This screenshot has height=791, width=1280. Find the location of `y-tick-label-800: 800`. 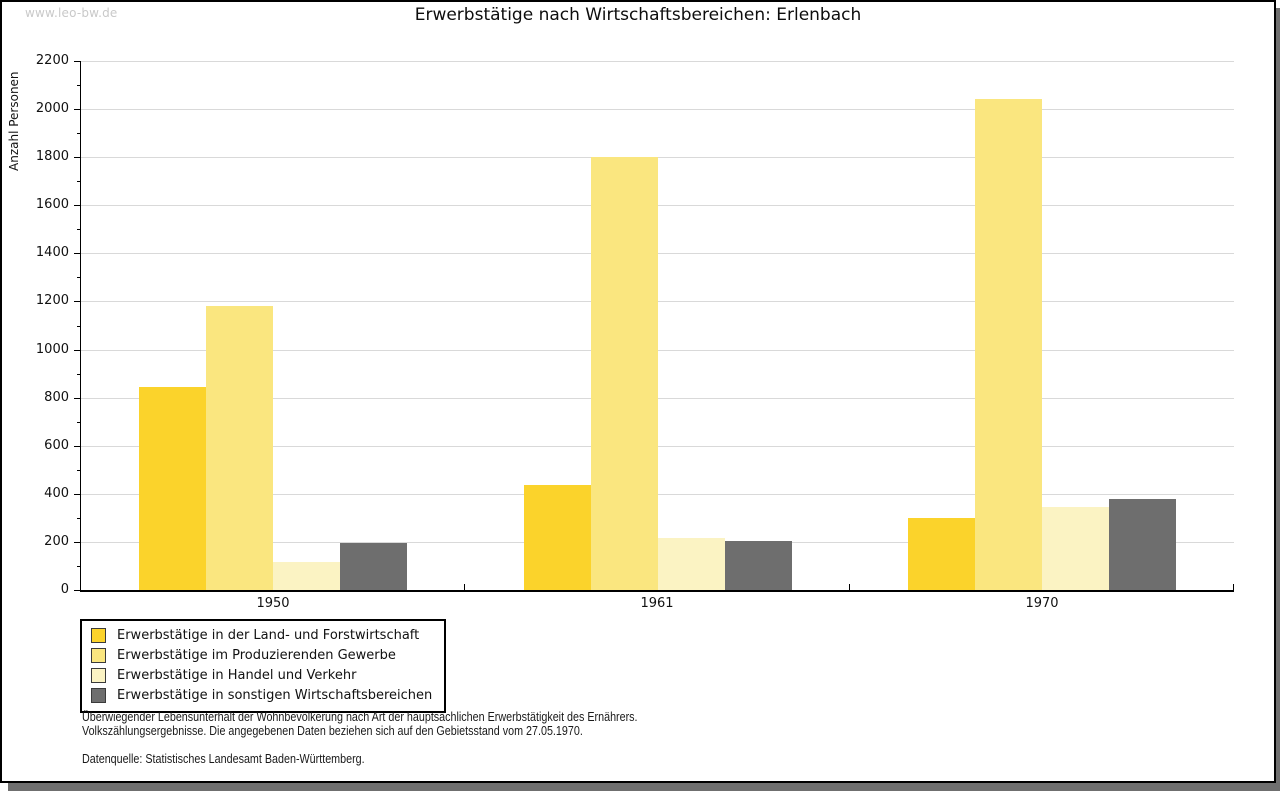

y-tick-label-800: 800 is located at coordinates (56, 397).